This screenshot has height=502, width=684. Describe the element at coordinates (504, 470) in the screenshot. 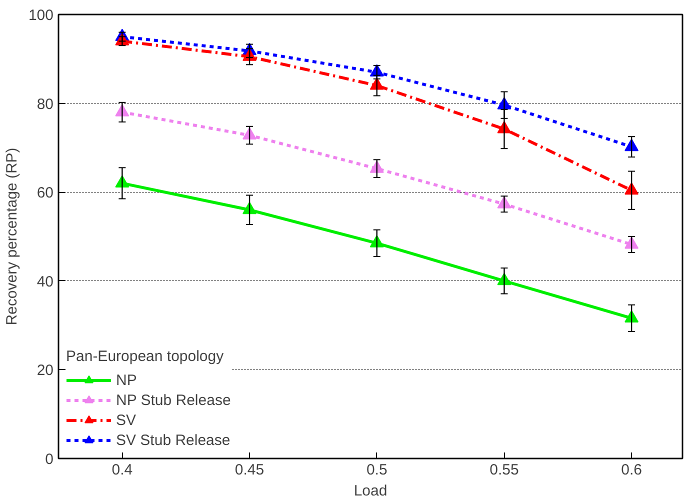

I see `x-tick-label: 0.55` at that location.